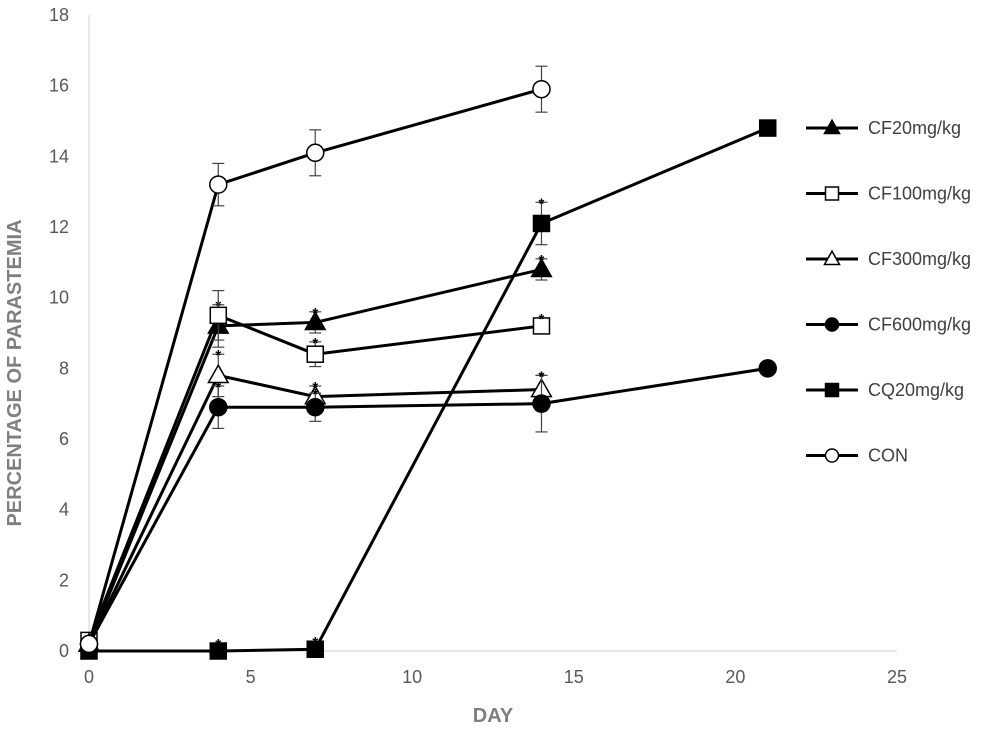  Describe the element at coordinates (914, 128) in the screenshot. I see `legend-label: CF20mg/kg` at that location.